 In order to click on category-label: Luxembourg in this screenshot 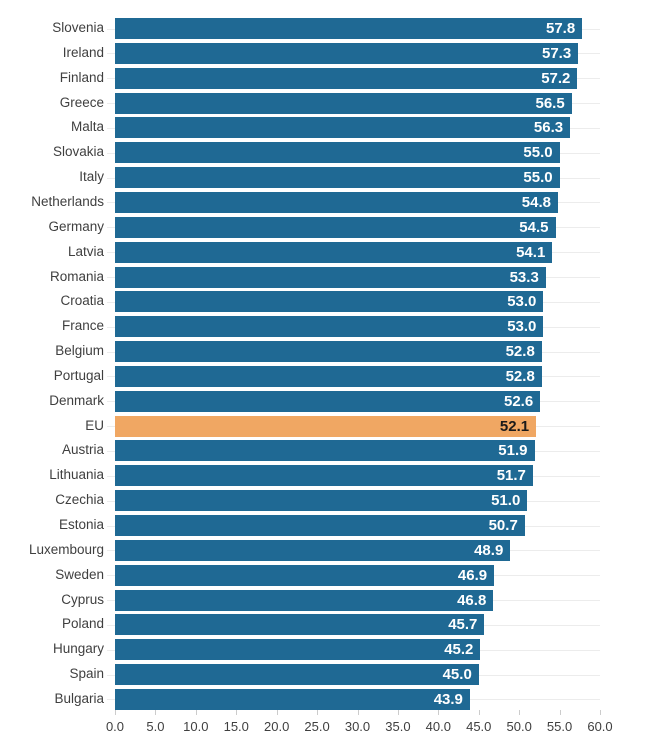, I will do `click(66, 549)`.